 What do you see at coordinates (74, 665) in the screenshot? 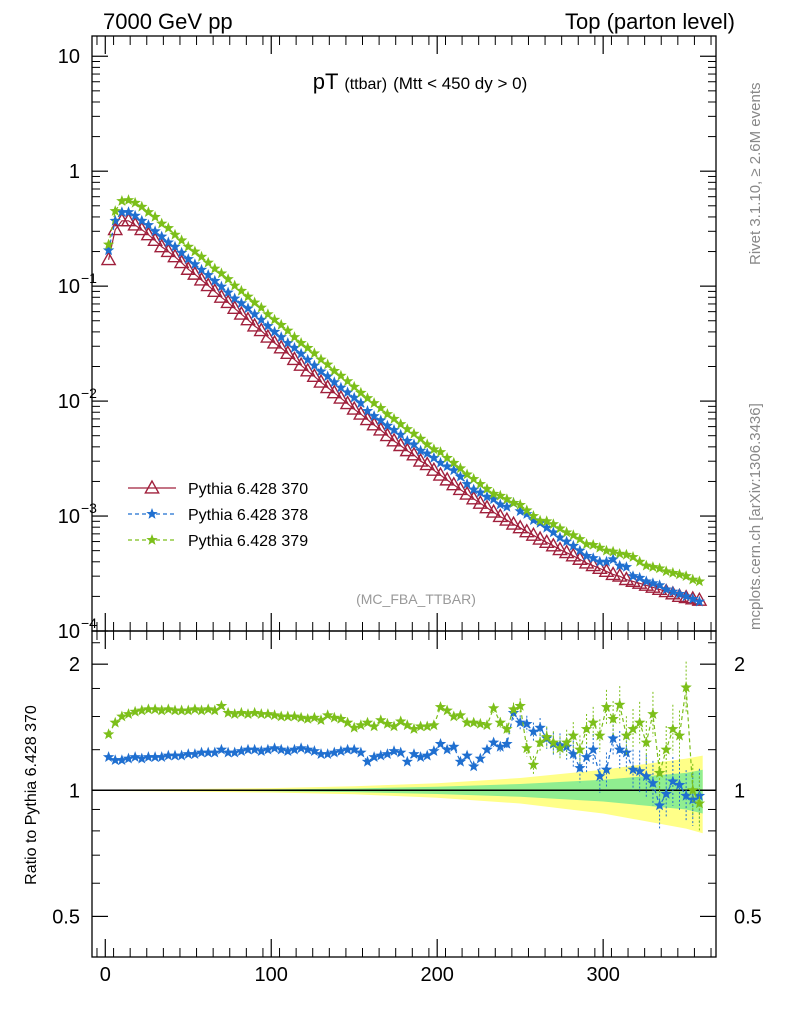
I see `ratio-ytick-label: 2` at bounding box center [74, 665].